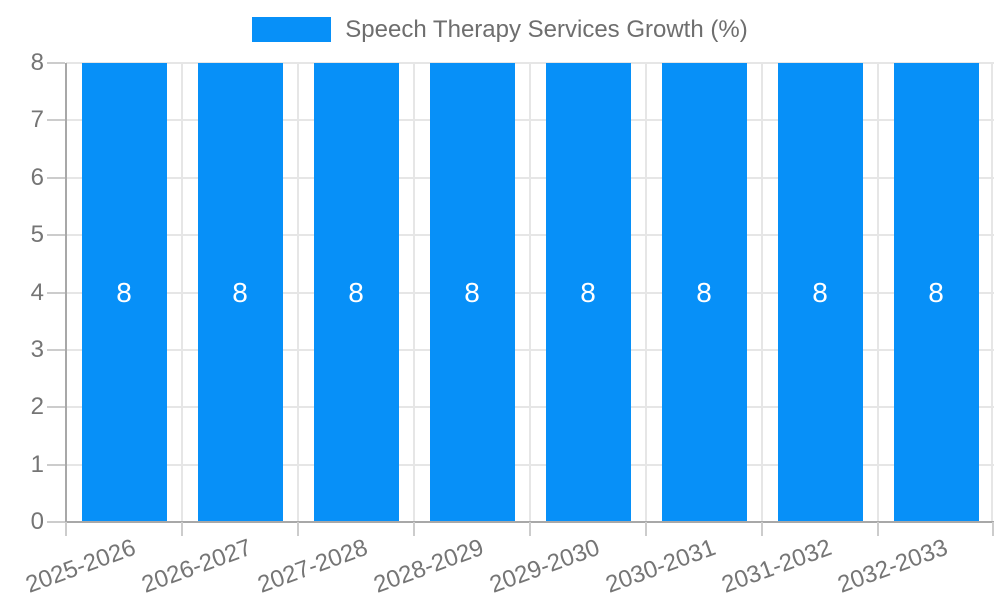  I want to click on legend-swatch, so click(292, 29).